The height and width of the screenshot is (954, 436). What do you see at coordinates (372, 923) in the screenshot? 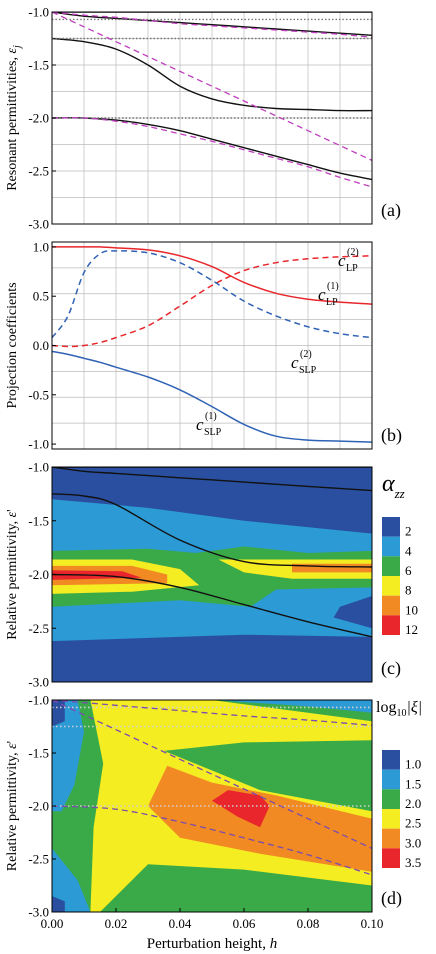
I see `x-tick-label: 0.10` at bounding box center [372, 923].